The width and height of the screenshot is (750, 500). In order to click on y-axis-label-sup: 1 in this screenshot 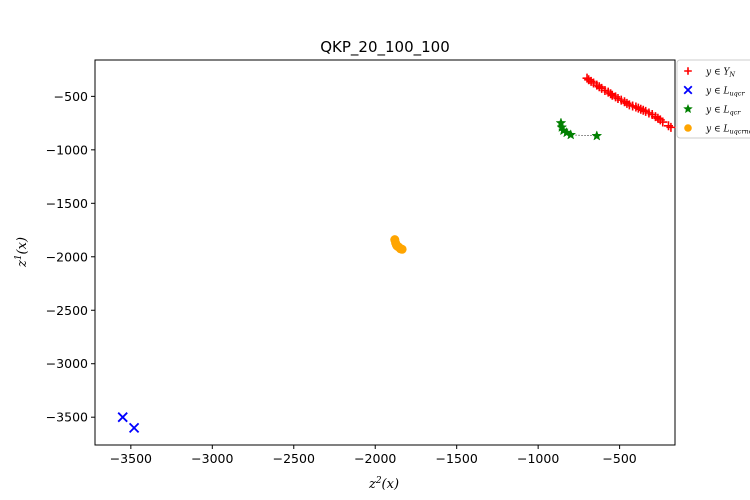, I will do `click(19, 257)`.